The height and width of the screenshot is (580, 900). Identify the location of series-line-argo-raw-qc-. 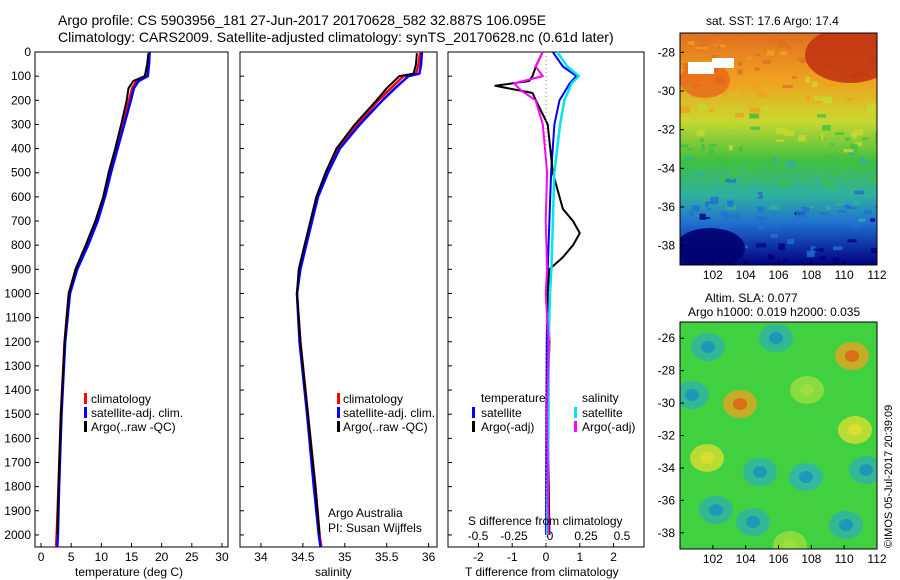
(103, 294).